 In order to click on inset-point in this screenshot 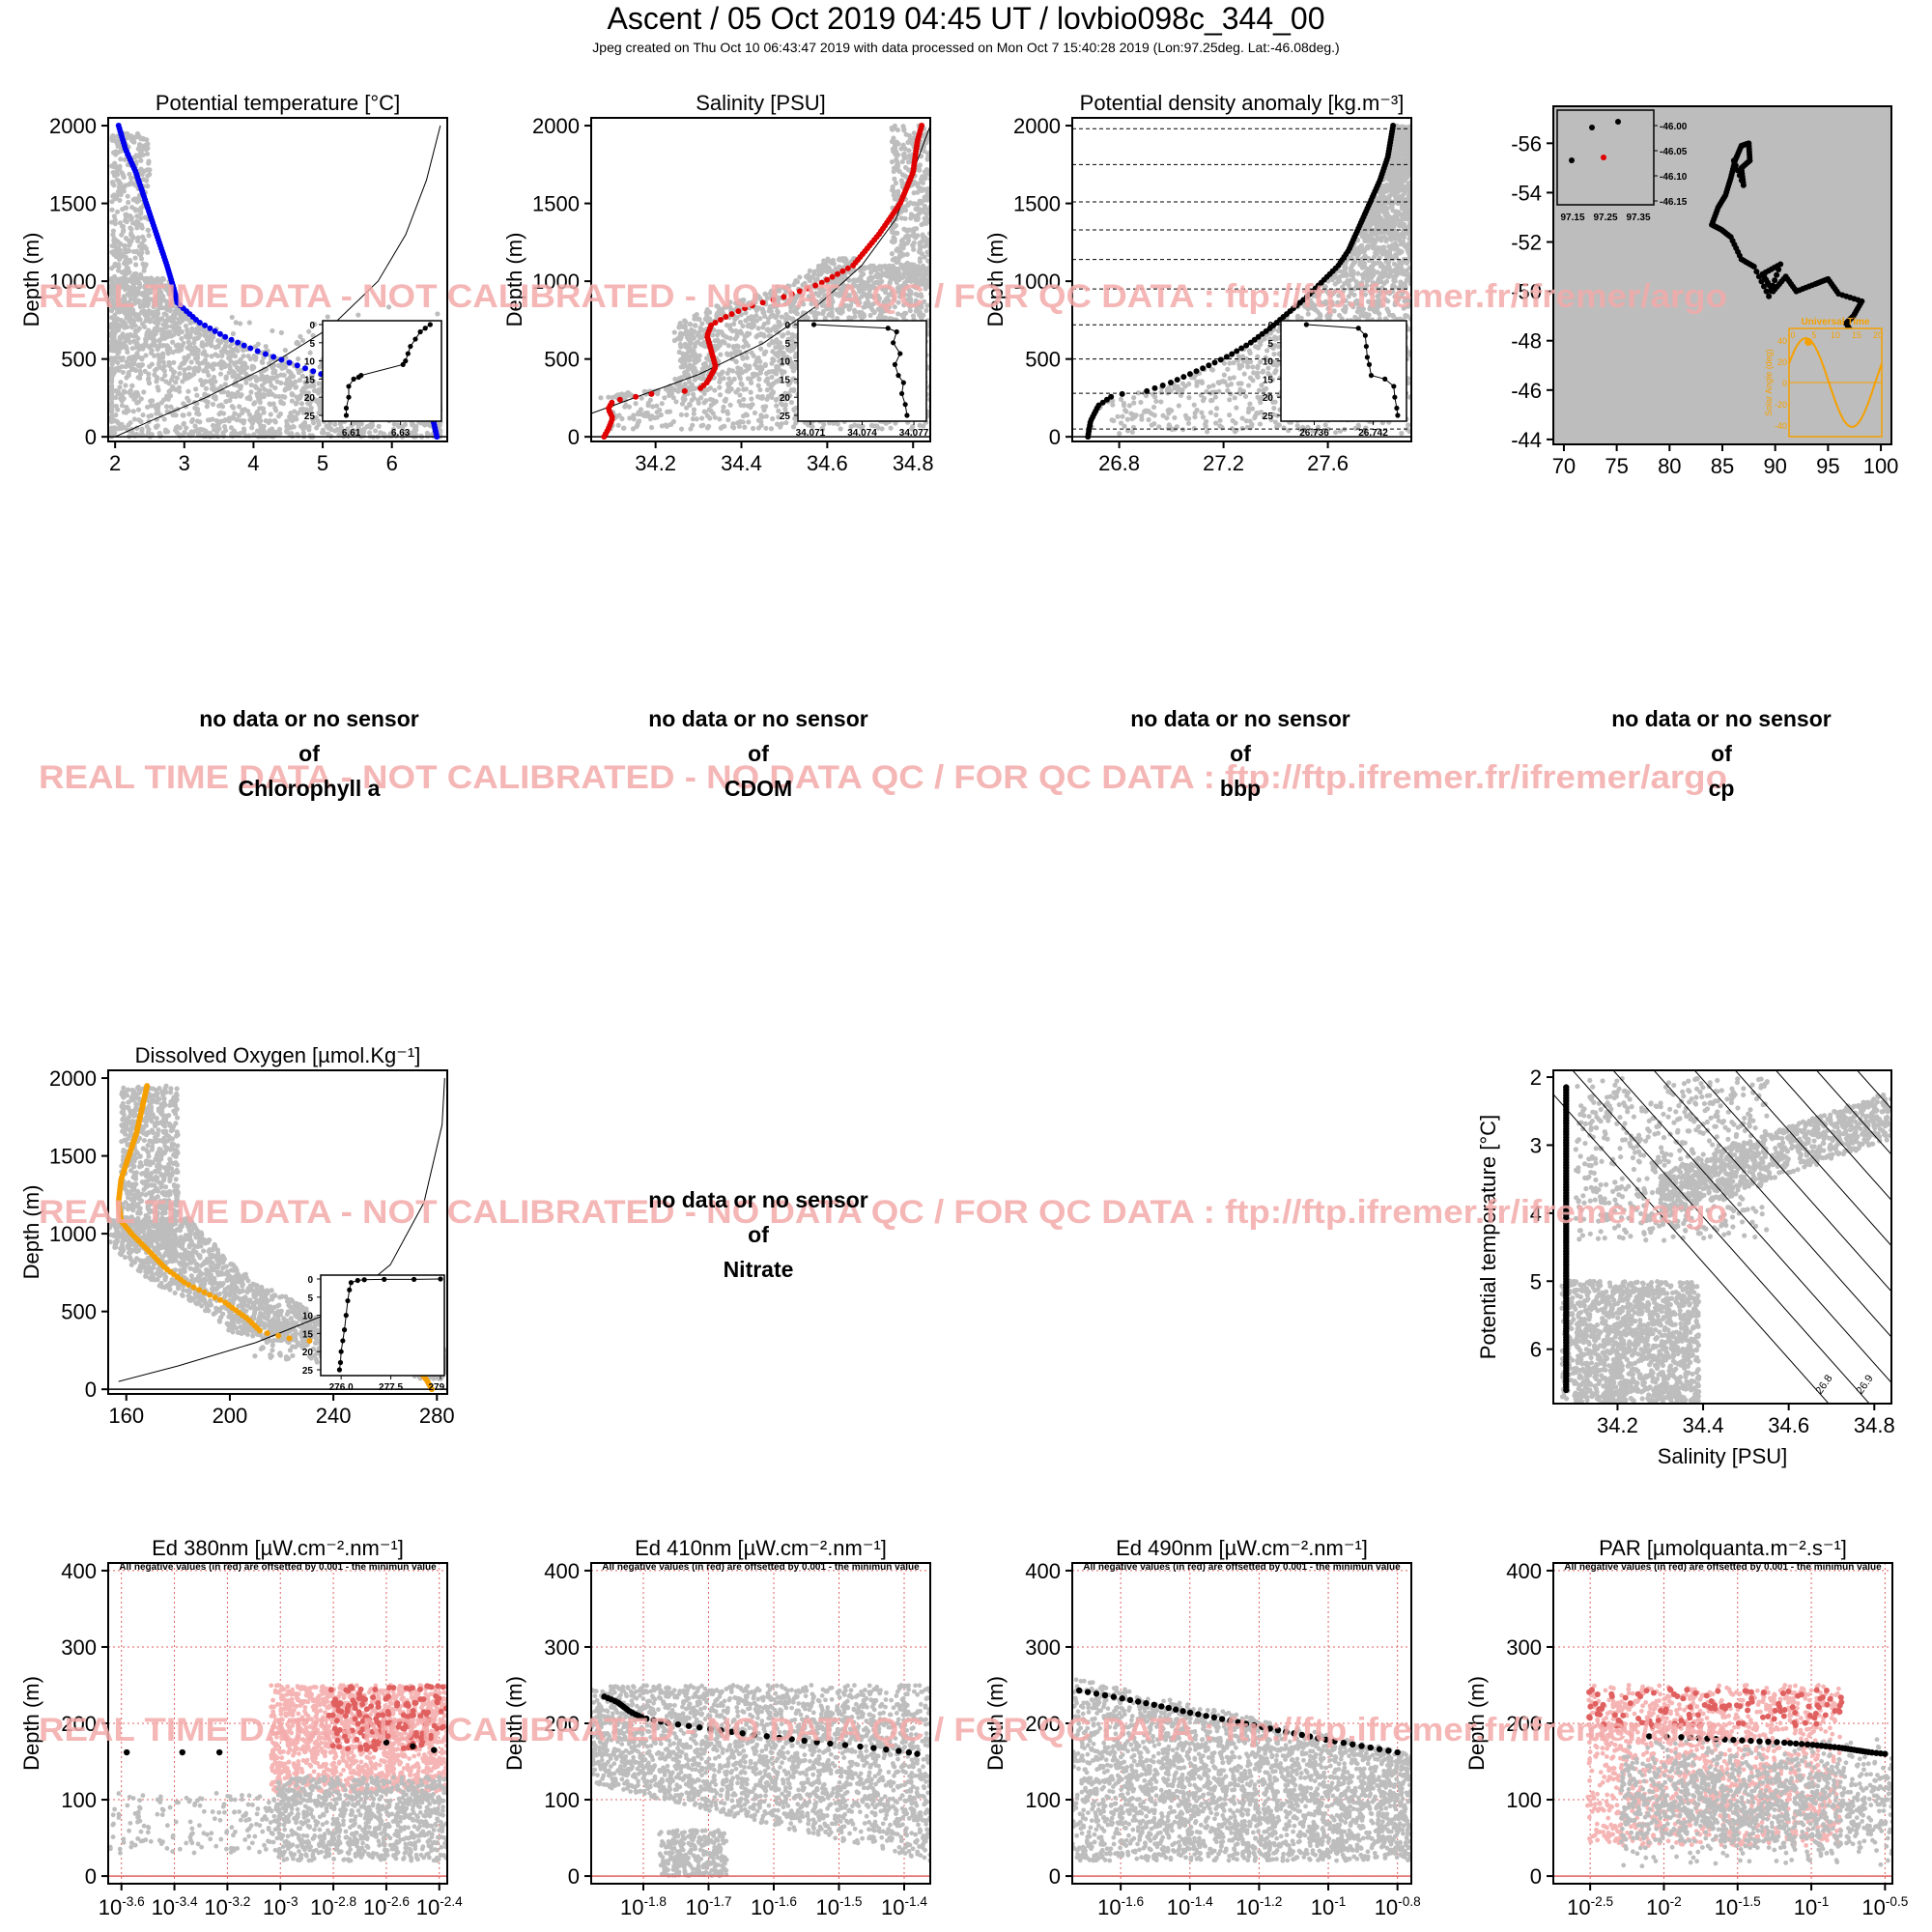, I will do `click(425, 328)`.